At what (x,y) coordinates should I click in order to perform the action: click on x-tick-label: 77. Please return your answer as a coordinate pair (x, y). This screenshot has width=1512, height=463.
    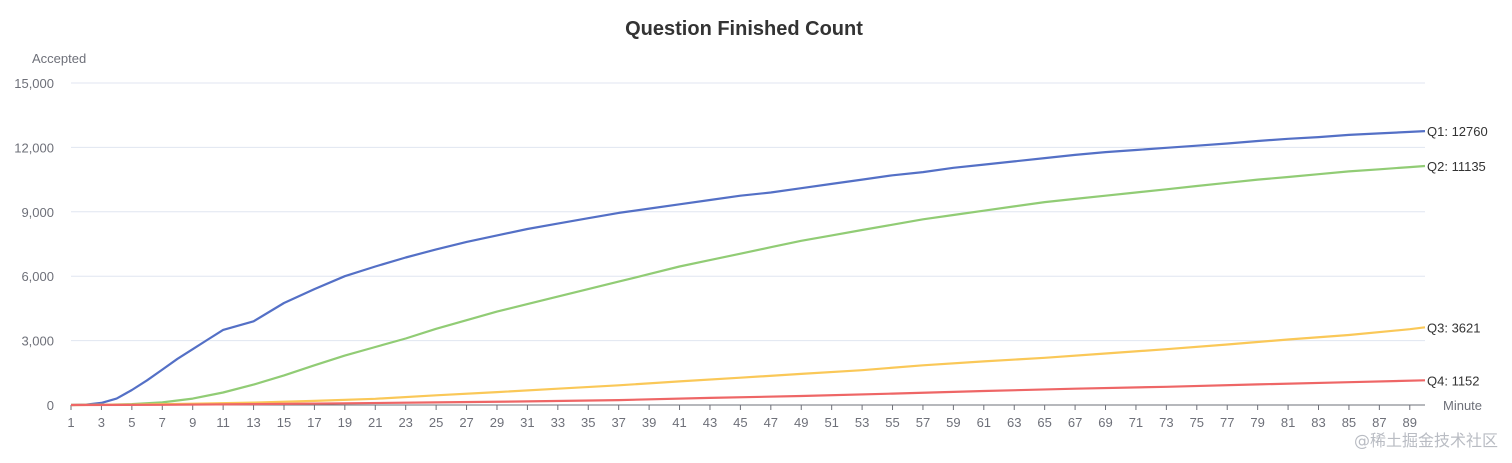
    Looking at the image, I should click on (1227, 422).